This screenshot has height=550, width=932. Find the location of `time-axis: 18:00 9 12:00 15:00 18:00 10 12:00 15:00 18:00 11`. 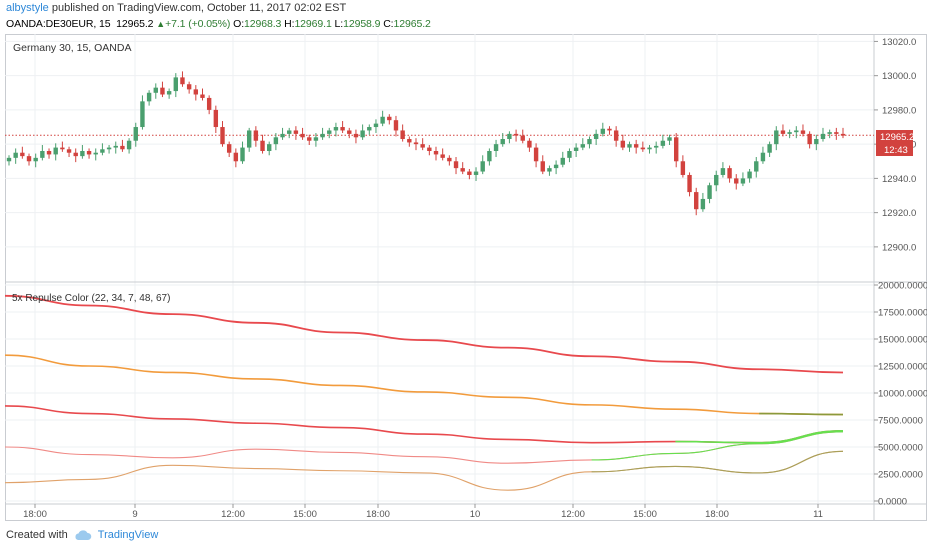

time-axis: 18:00 9 12:00 15:00 18:00 10 12:00 15:00 18:00 11 is located at coordinates (423, 512).